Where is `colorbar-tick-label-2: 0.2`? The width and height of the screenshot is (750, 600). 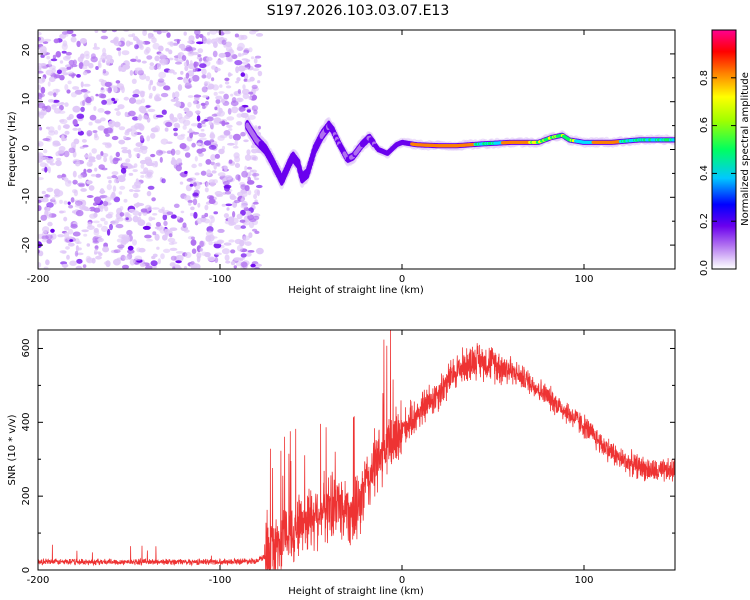 colorbar-tick-label-2: 0.2 is located at coordinates (704, 221).